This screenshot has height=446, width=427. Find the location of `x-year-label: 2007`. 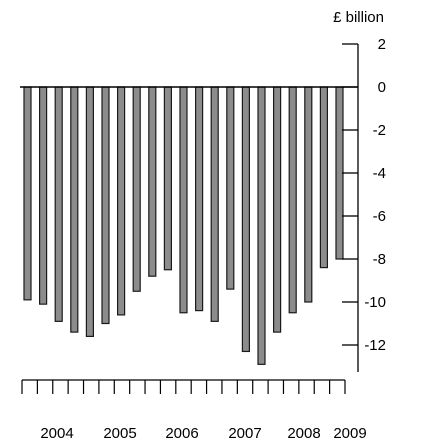

x-year-label: 2007 is located at coordinates (244, 433).